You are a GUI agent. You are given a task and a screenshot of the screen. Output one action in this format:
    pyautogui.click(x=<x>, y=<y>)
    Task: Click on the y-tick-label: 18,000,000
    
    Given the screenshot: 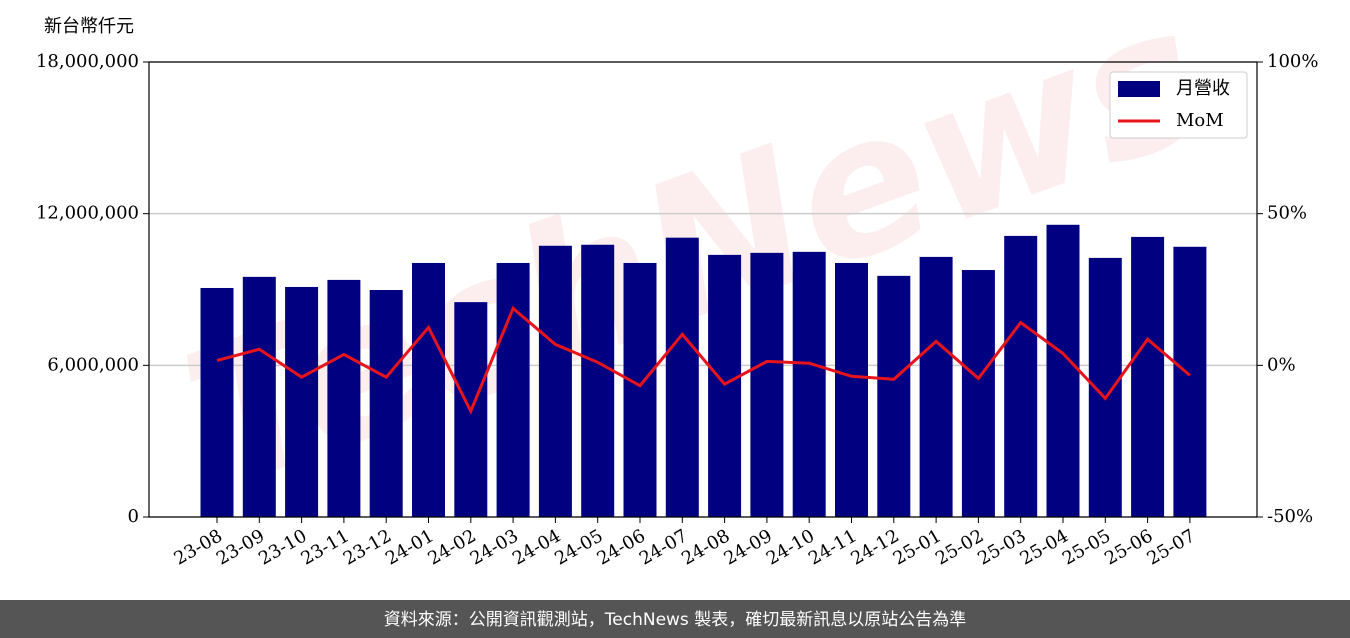 What is the action you would take?
    pyautogui.click(x=87, y=61)
    